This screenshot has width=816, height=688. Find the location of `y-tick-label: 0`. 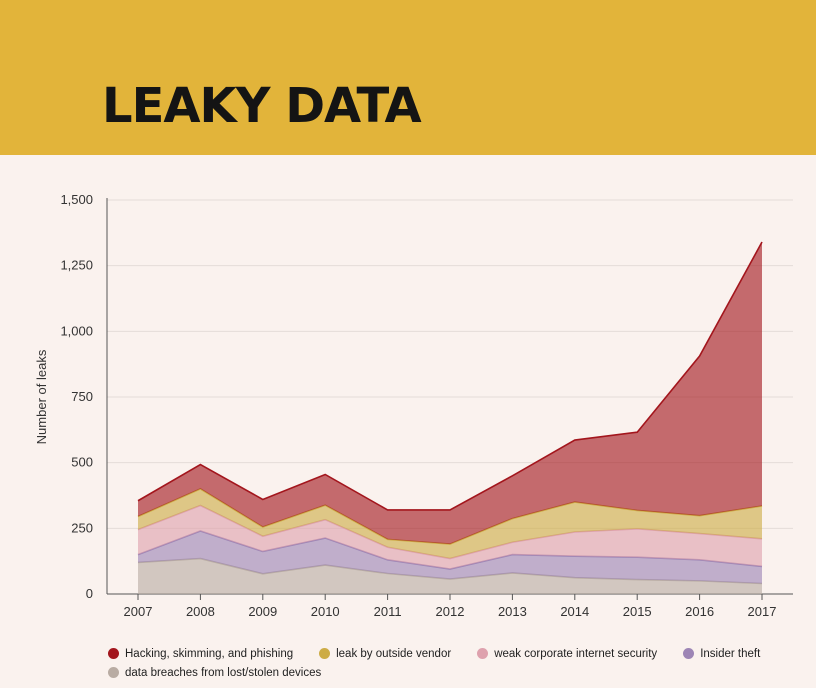

y-tick-label: 0 is located at coordinates (89, 593).